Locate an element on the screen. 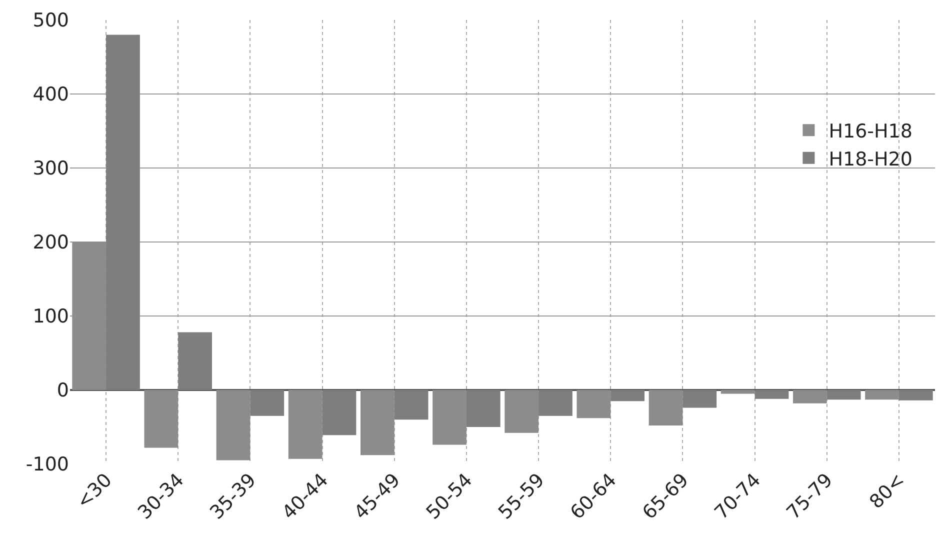 Image resolution: width=945 pixels, height=554 pixels. x-tick-label: <30 is located at coordinates (94, 491).